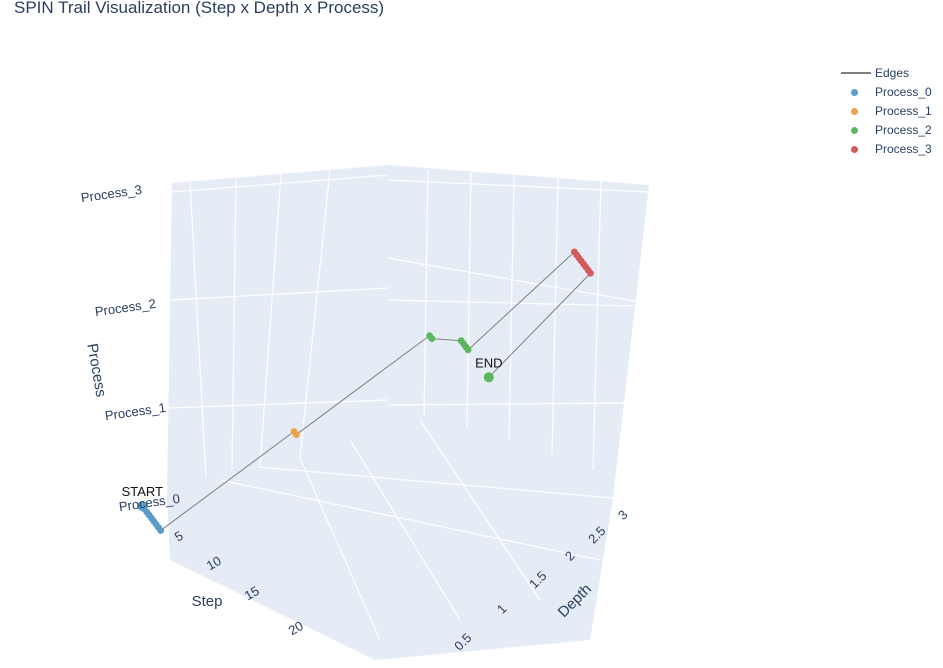  I want to click on tick-depth: 3, so click(623, 515).